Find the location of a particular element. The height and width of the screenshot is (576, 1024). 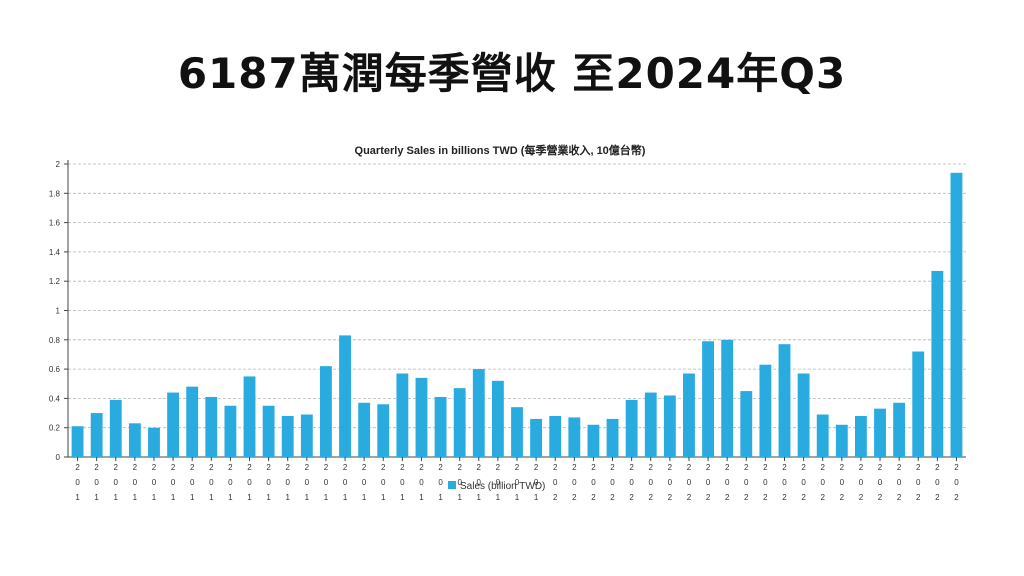

legend: Sales (billion TWD) is located at coordinates (496, 486).